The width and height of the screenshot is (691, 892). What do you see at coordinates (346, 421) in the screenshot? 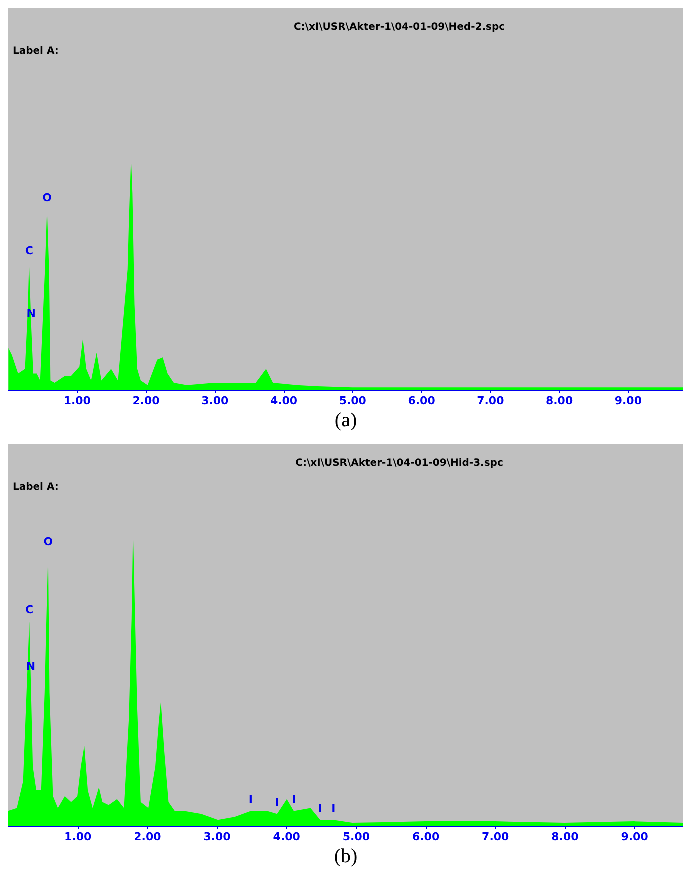
I see `x-axis-title: (a)` at bounding box center [346, 421].